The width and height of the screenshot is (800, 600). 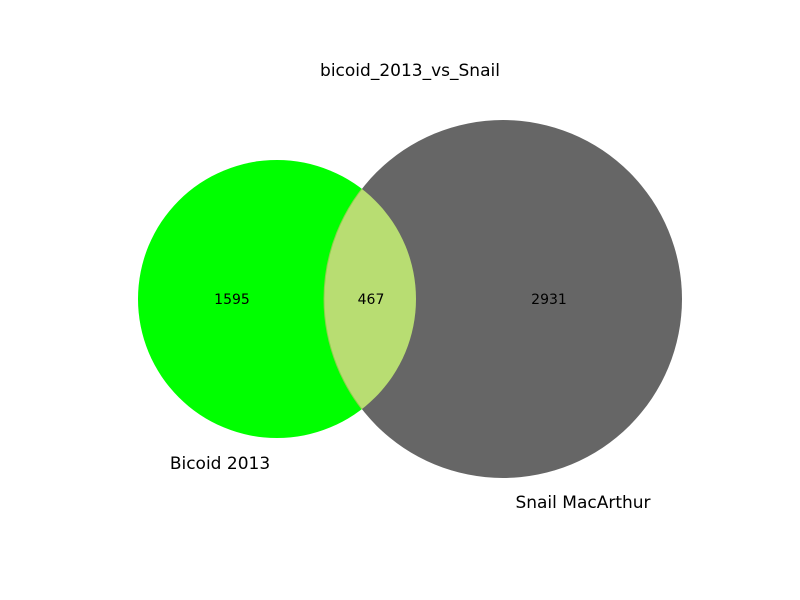 What do you see at coordinates (549, 300) in the screenshot?
I see `count-snail-only: 2931` at bounding box center [549, 300].